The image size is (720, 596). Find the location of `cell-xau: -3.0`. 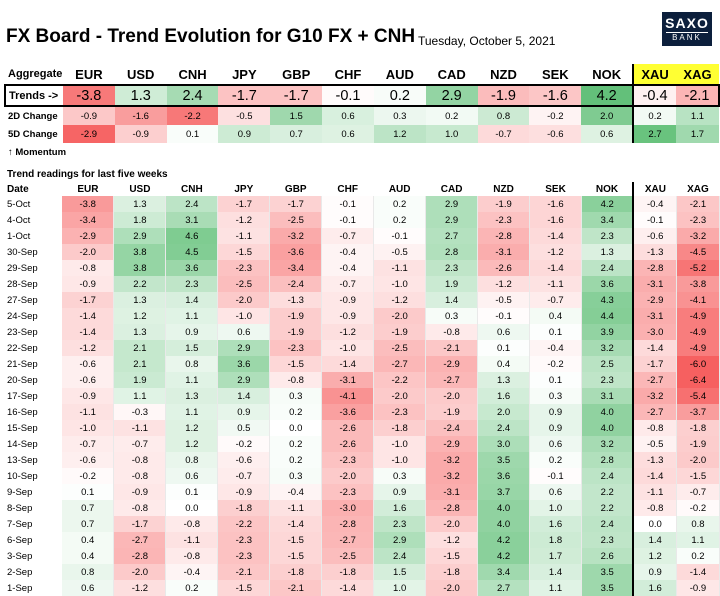

cell-xau: -3.0 is located at coordinates (654, 332).